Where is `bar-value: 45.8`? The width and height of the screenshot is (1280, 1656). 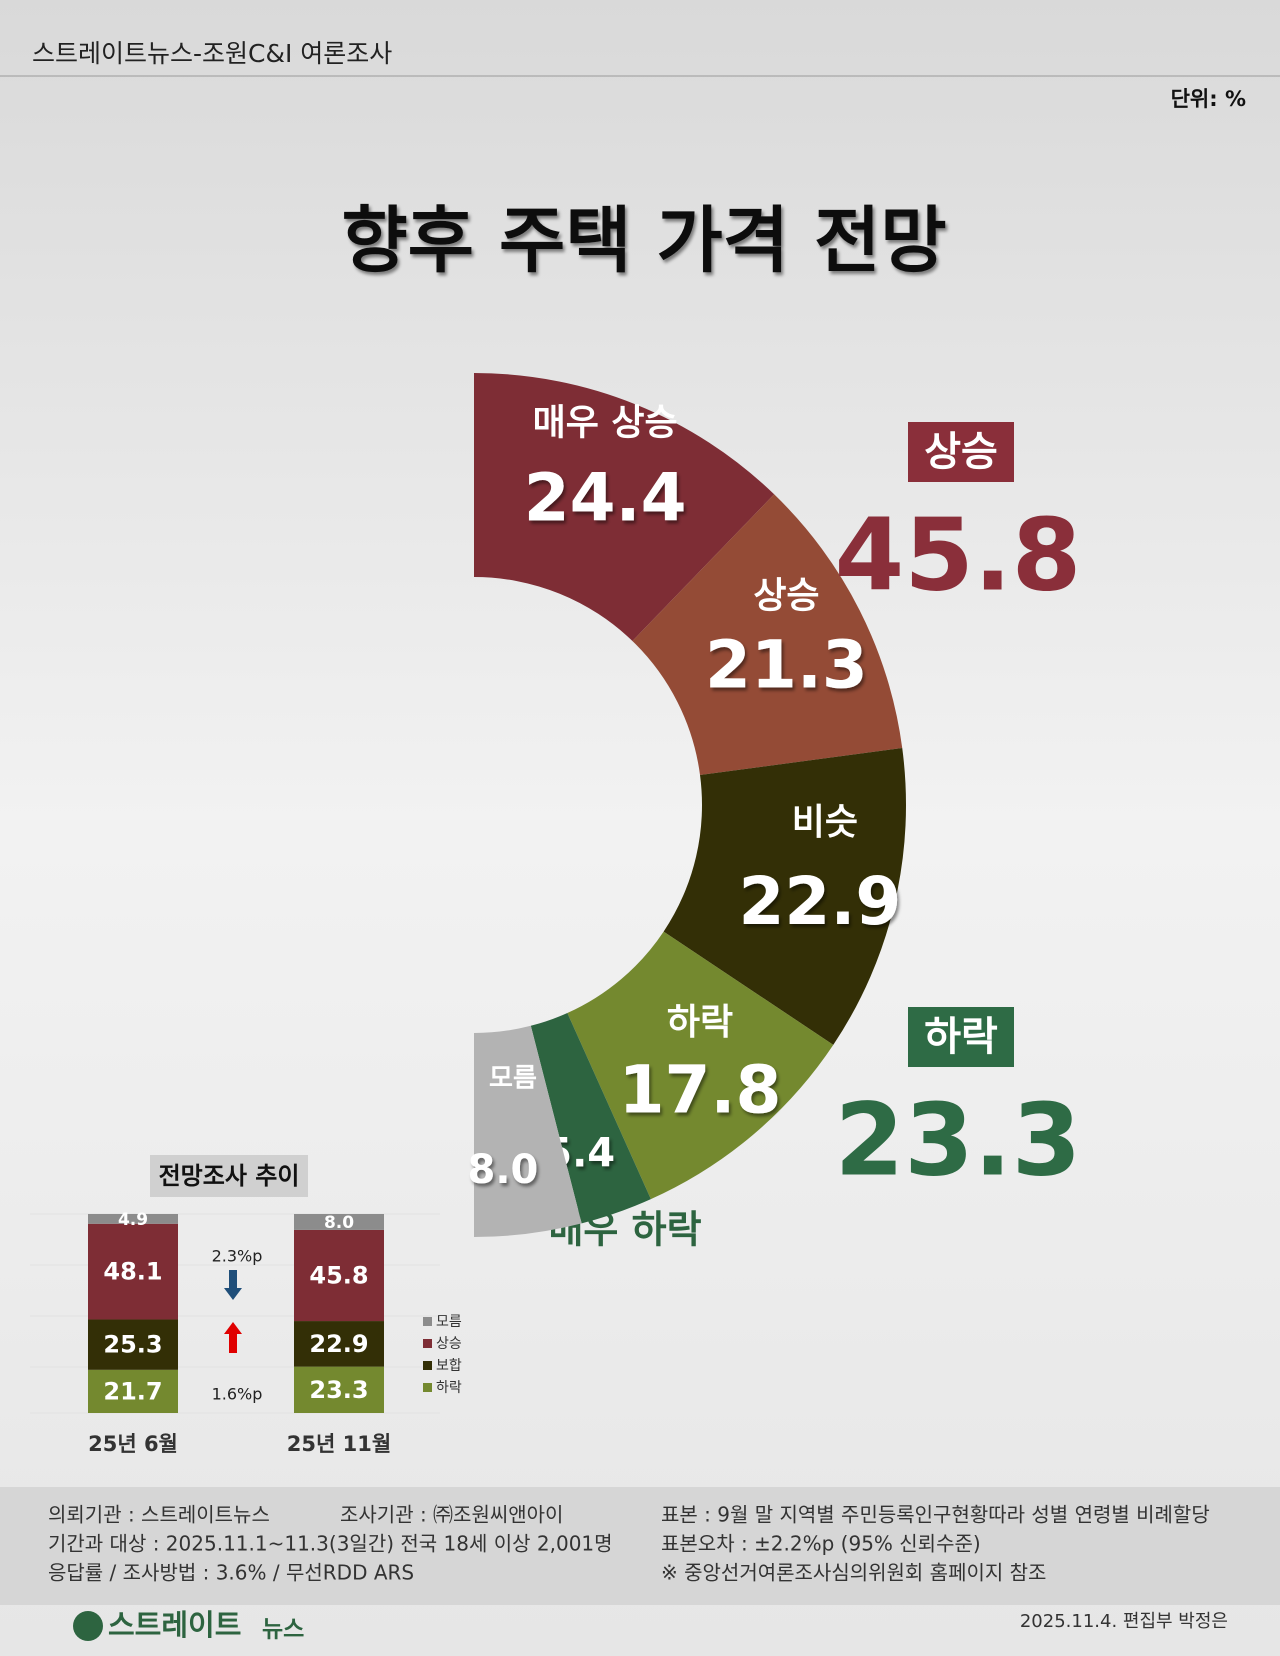 bar-value: 45.8 is located at coordinates (338, 1275).